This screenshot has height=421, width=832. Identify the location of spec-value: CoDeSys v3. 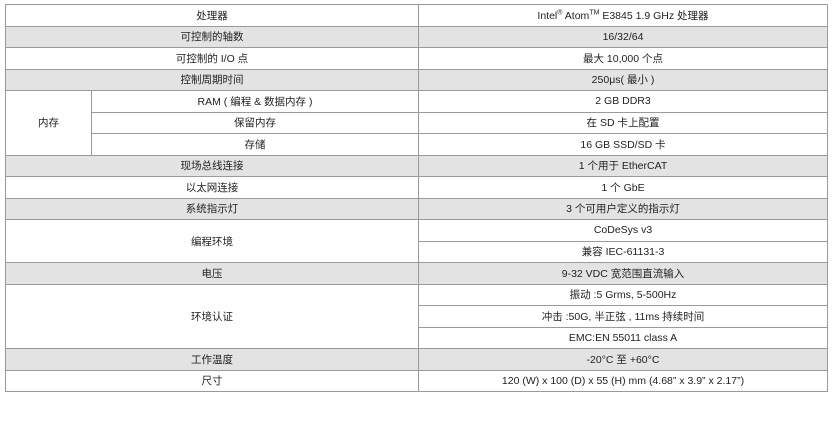
(623, 230).